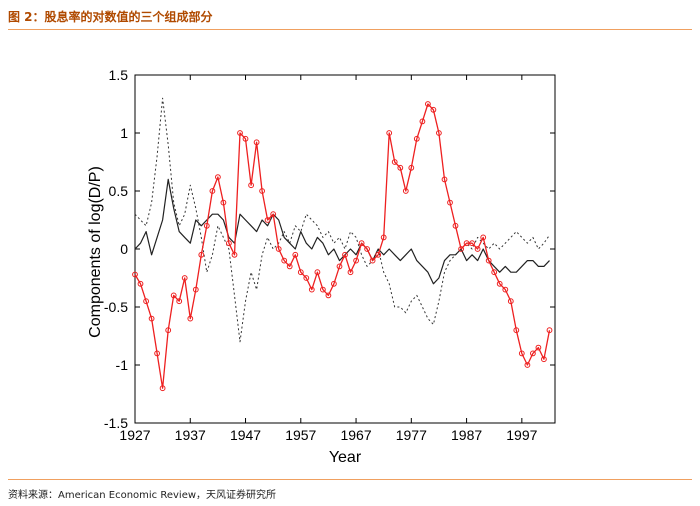 The image size is (700, 506). What do you see at coordinates (119, 191) in the screenshot?
I see `y-tick-label: 0.5` at bounding box center [119, 191].